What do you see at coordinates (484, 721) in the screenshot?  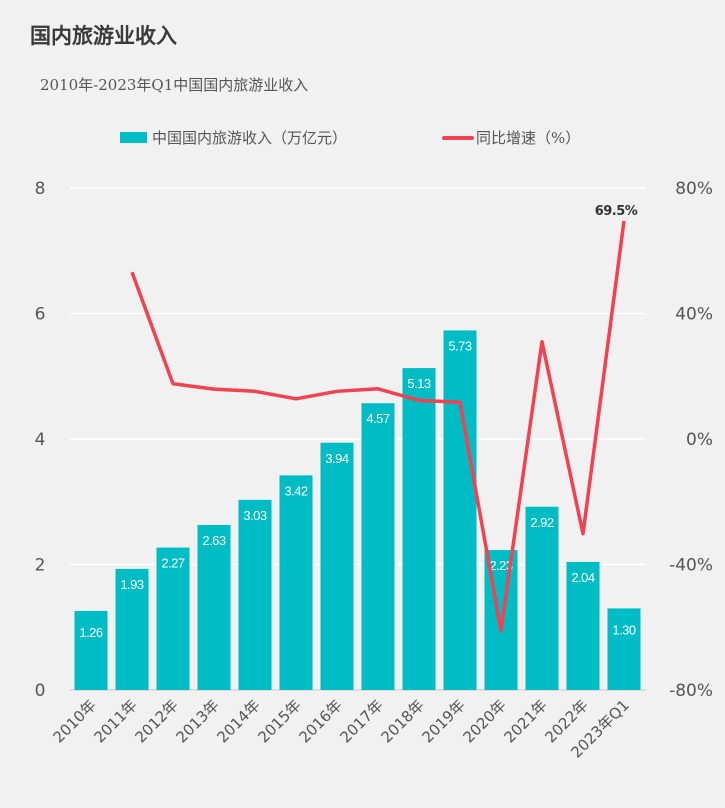 I see `x-tick-label: 2020年` at bounding box center [484, 721].